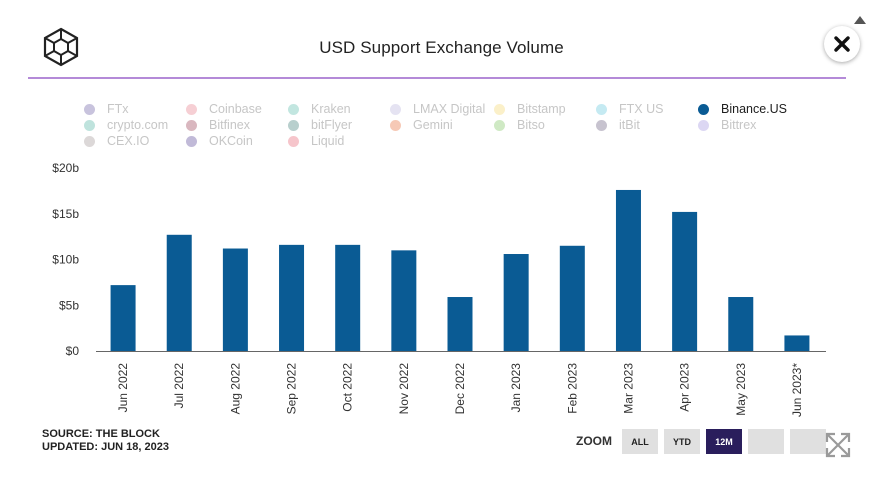 This screenshot has height=483, width=883. I want to click on legend-item-kraken: Kraken, so click(319, 109).